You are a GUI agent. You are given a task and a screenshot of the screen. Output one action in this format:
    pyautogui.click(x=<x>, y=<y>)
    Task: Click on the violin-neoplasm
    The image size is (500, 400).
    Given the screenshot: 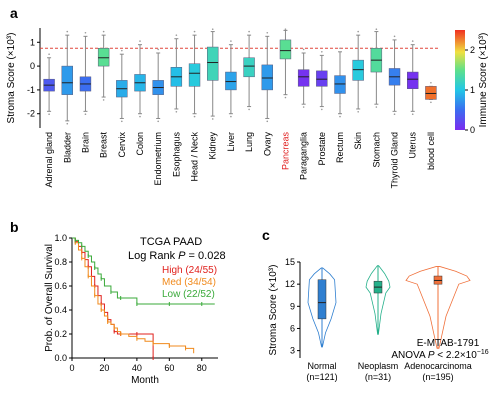 What is the action you would take?
    pyautogui.click(x=378, y=300)
    